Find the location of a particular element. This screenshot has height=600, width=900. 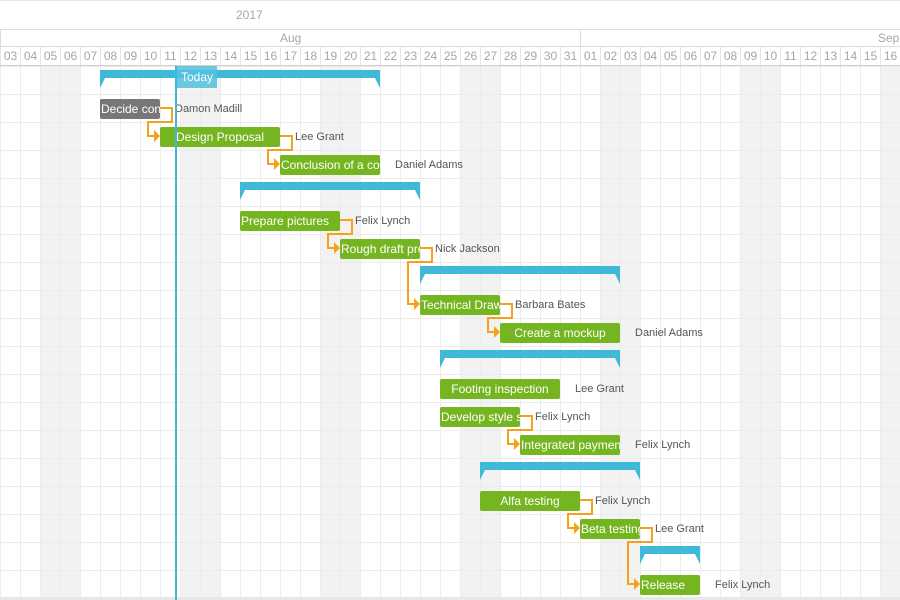

task-name: Alfa testing is located at coordinates (530, 501).